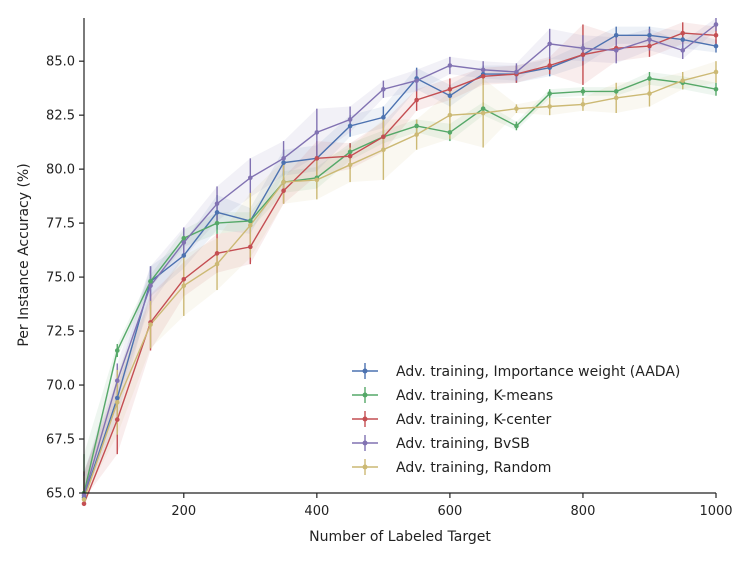 This screenshot has height=561, width=747. Describe the element at coordinates (60, 224) in the screenshot. I see `y-tick-label: 77.5` at that location.